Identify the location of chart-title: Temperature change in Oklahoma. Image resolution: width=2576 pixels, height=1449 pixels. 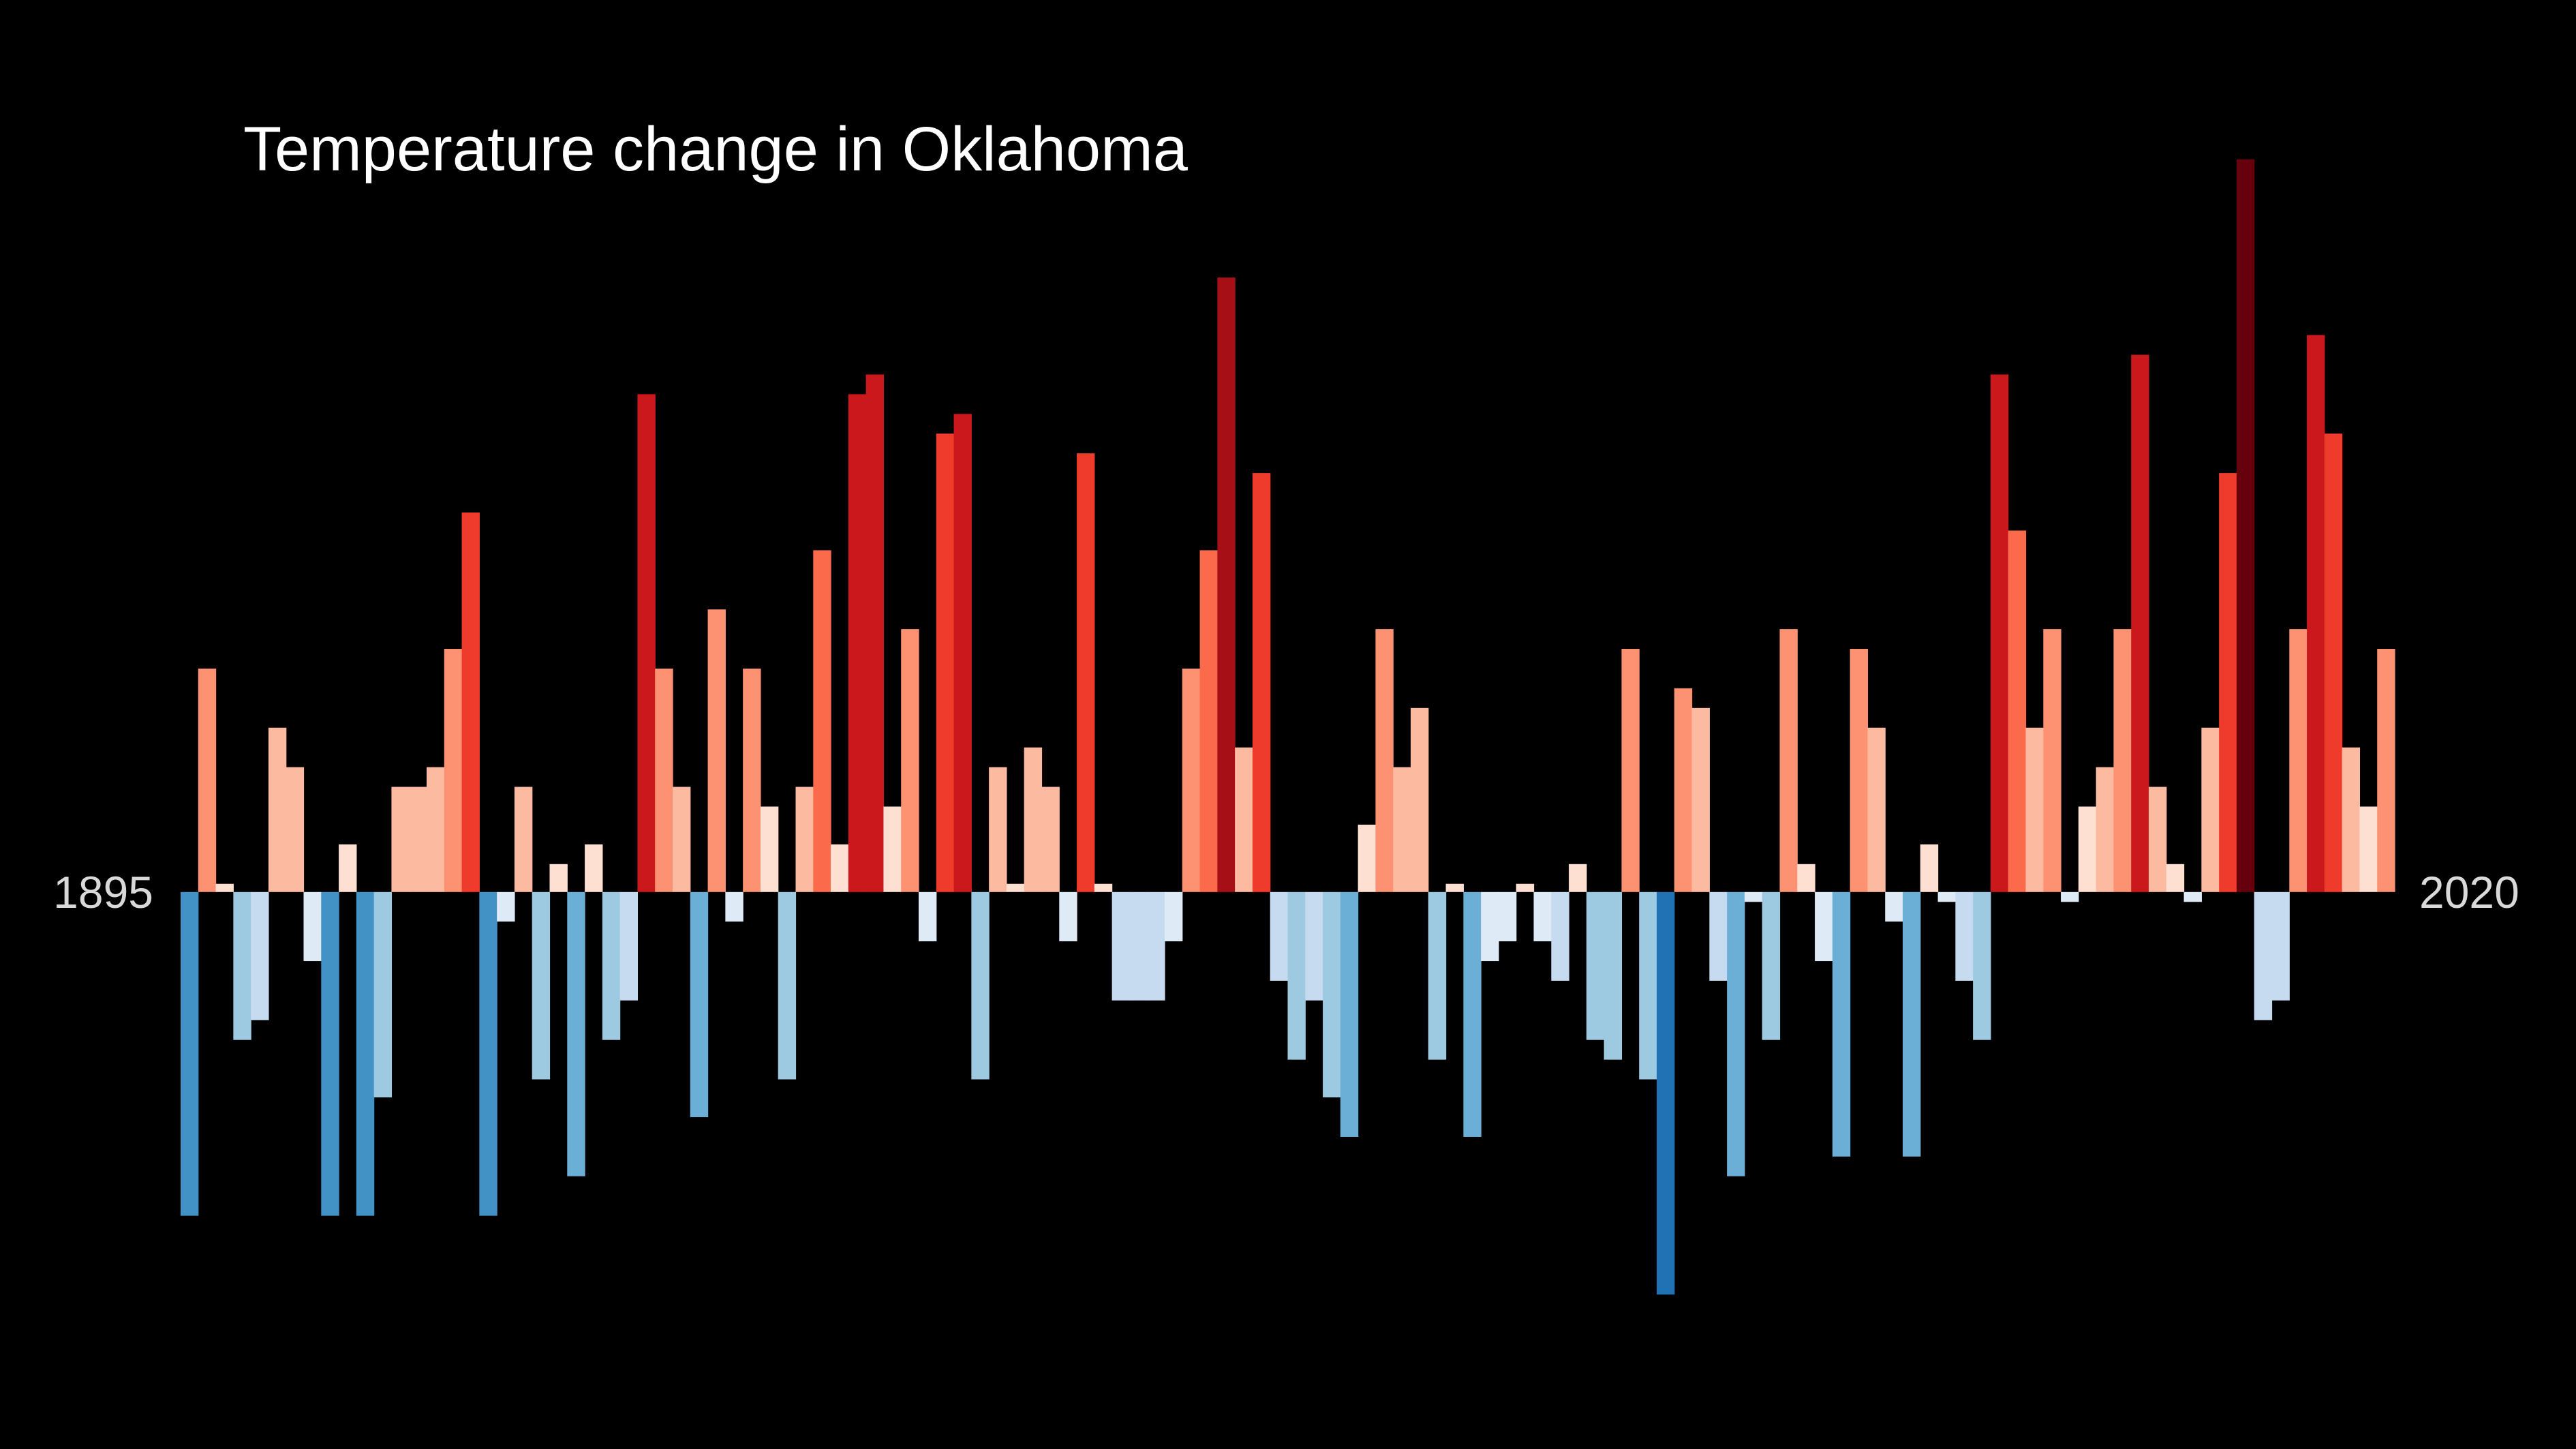
(716, 150).